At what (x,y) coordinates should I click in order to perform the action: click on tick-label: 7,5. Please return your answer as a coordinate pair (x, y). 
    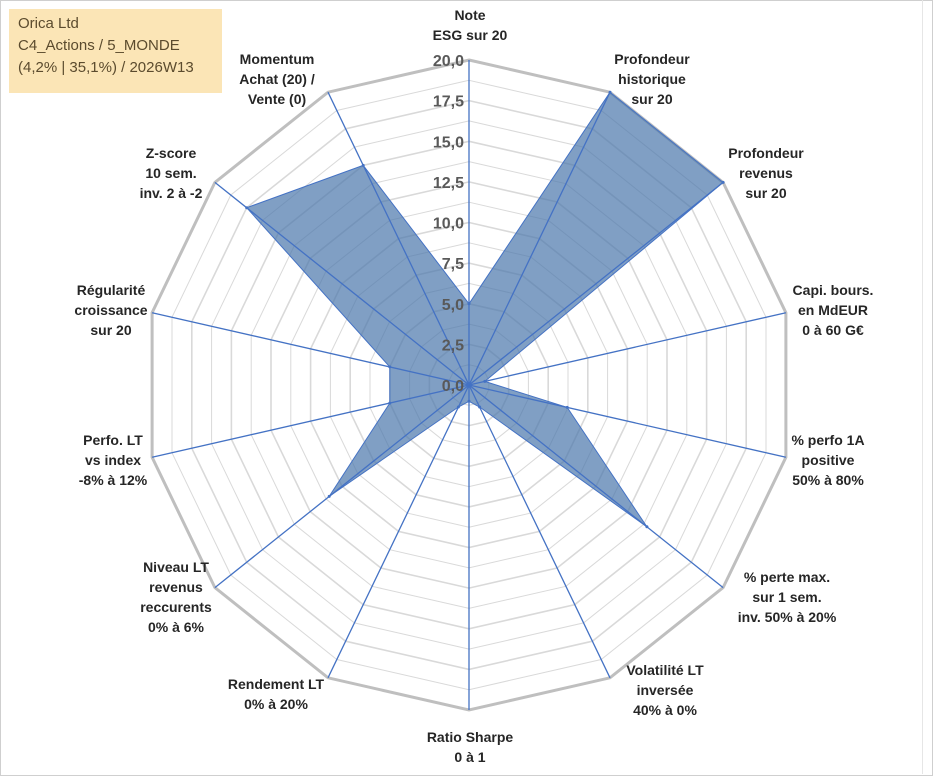
    Looking at the image, I should click on (453, 264).